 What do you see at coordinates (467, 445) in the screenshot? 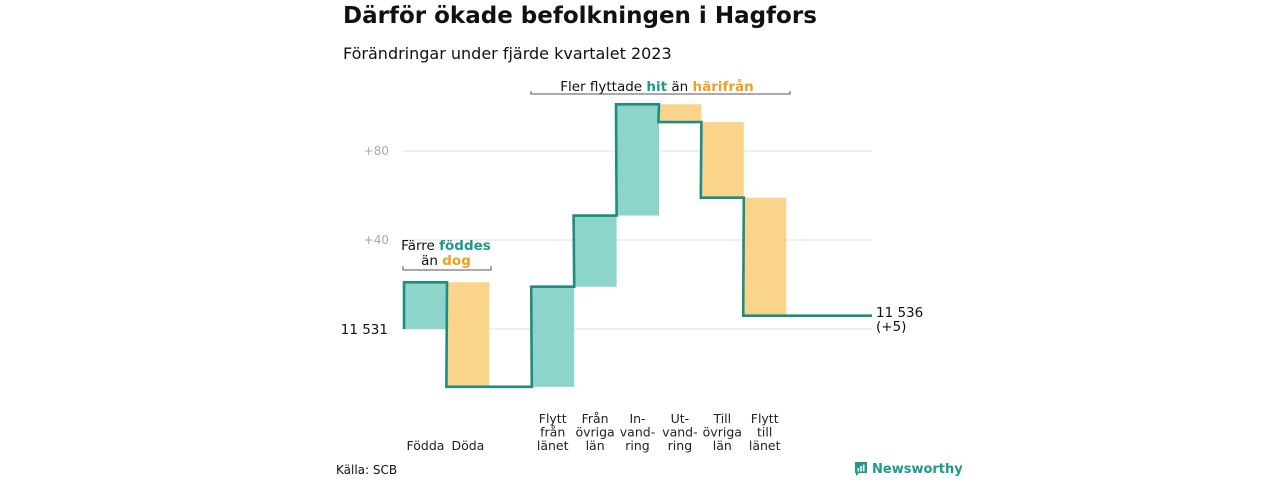
I see `category-label: Döda` at bounding box center [467, 445].